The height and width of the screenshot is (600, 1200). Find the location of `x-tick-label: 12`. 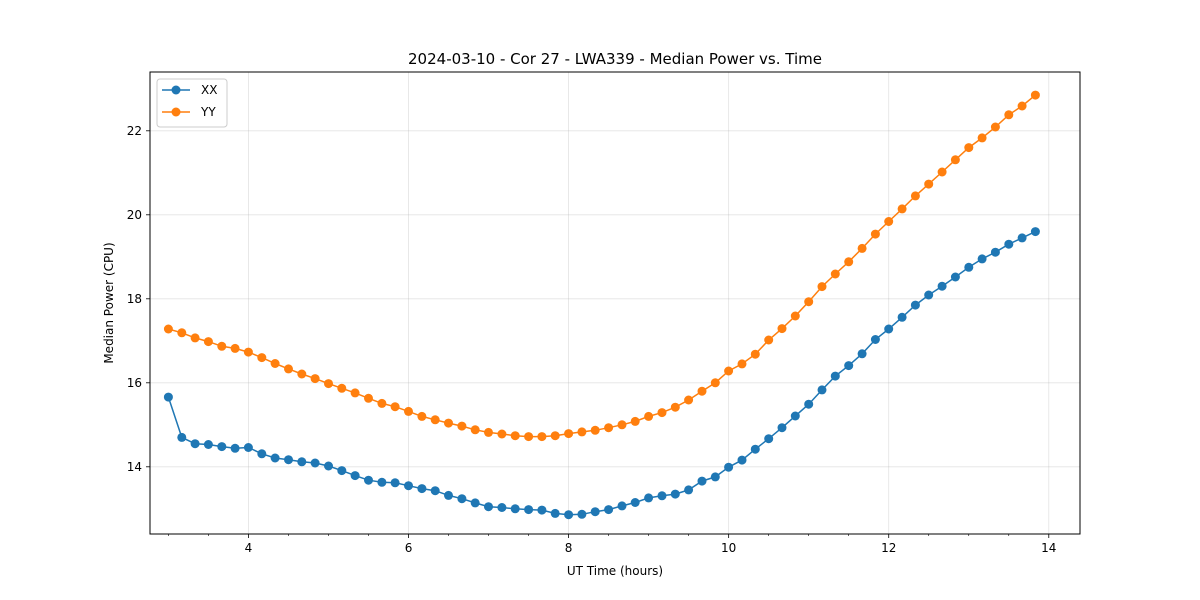

x-tick-label: 12 is located at coordinates (888, 548).